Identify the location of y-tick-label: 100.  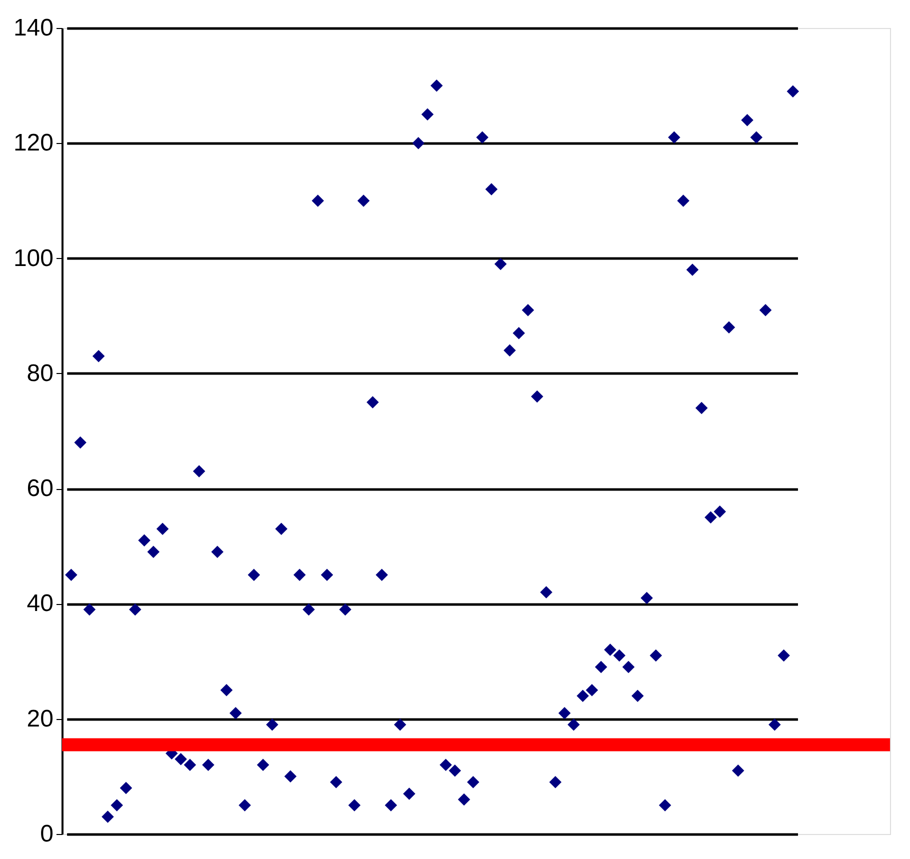
(33, 258).